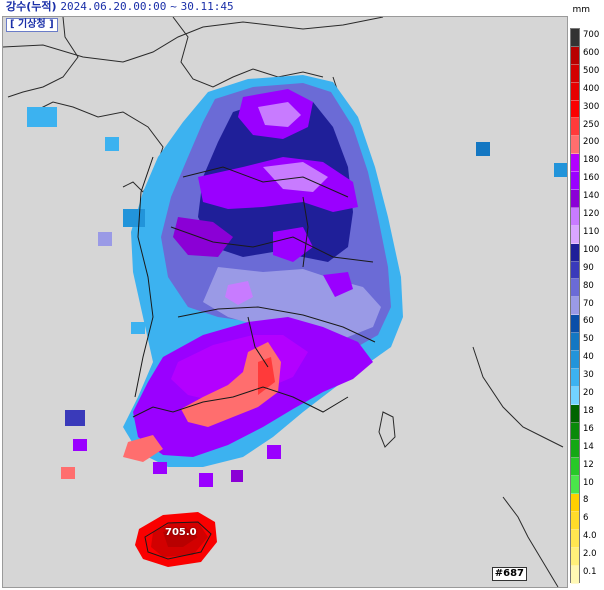 The image size is (604, 590). What do you see at coordinates (591, 142) in the screenshot?
I see `legend-label: 200` at bounding box center [591, 142].